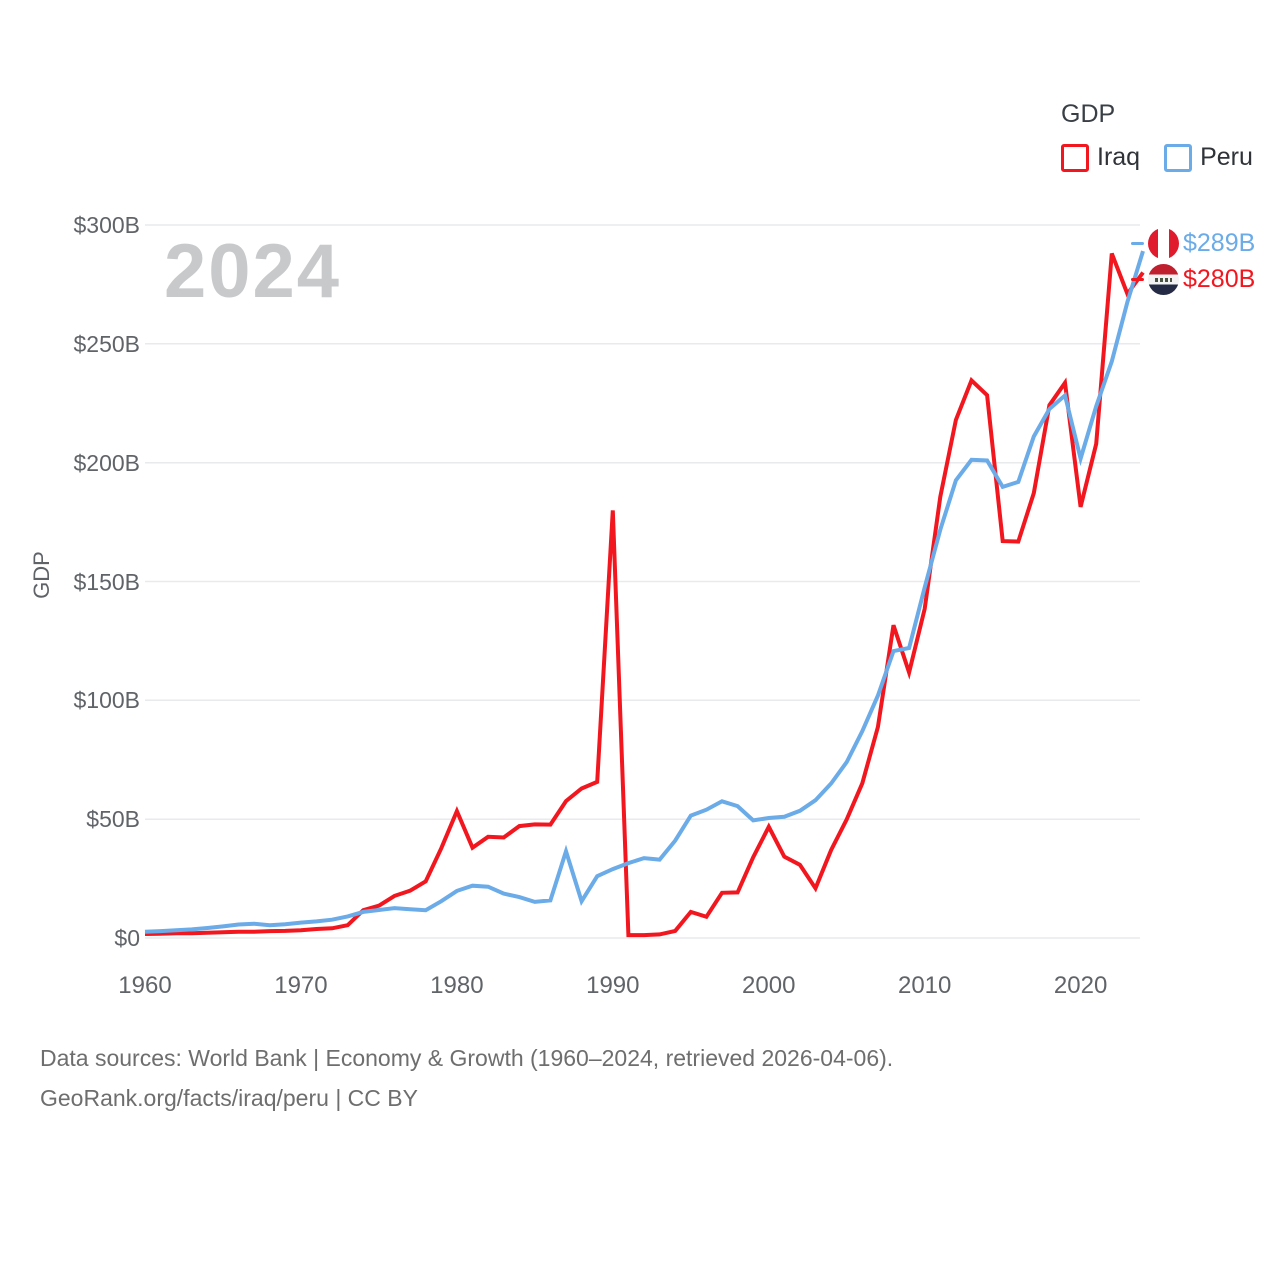  Describe the element at coordinates (1219, 279) in the screenshot. I see `iraq-end-value: $280B` at that location.